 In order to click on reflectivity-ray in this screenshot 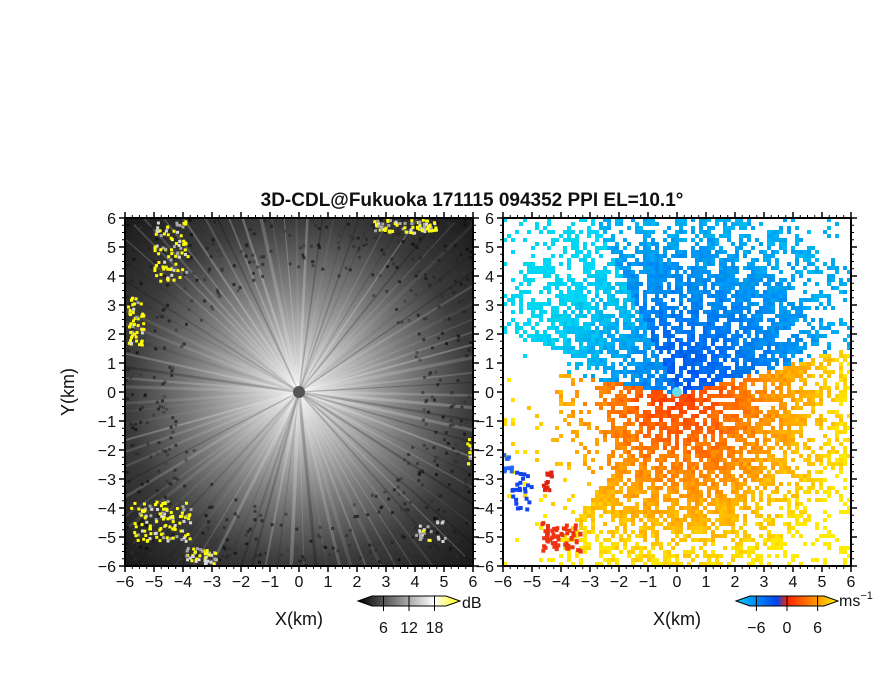, I will do `click(264, 305)`.